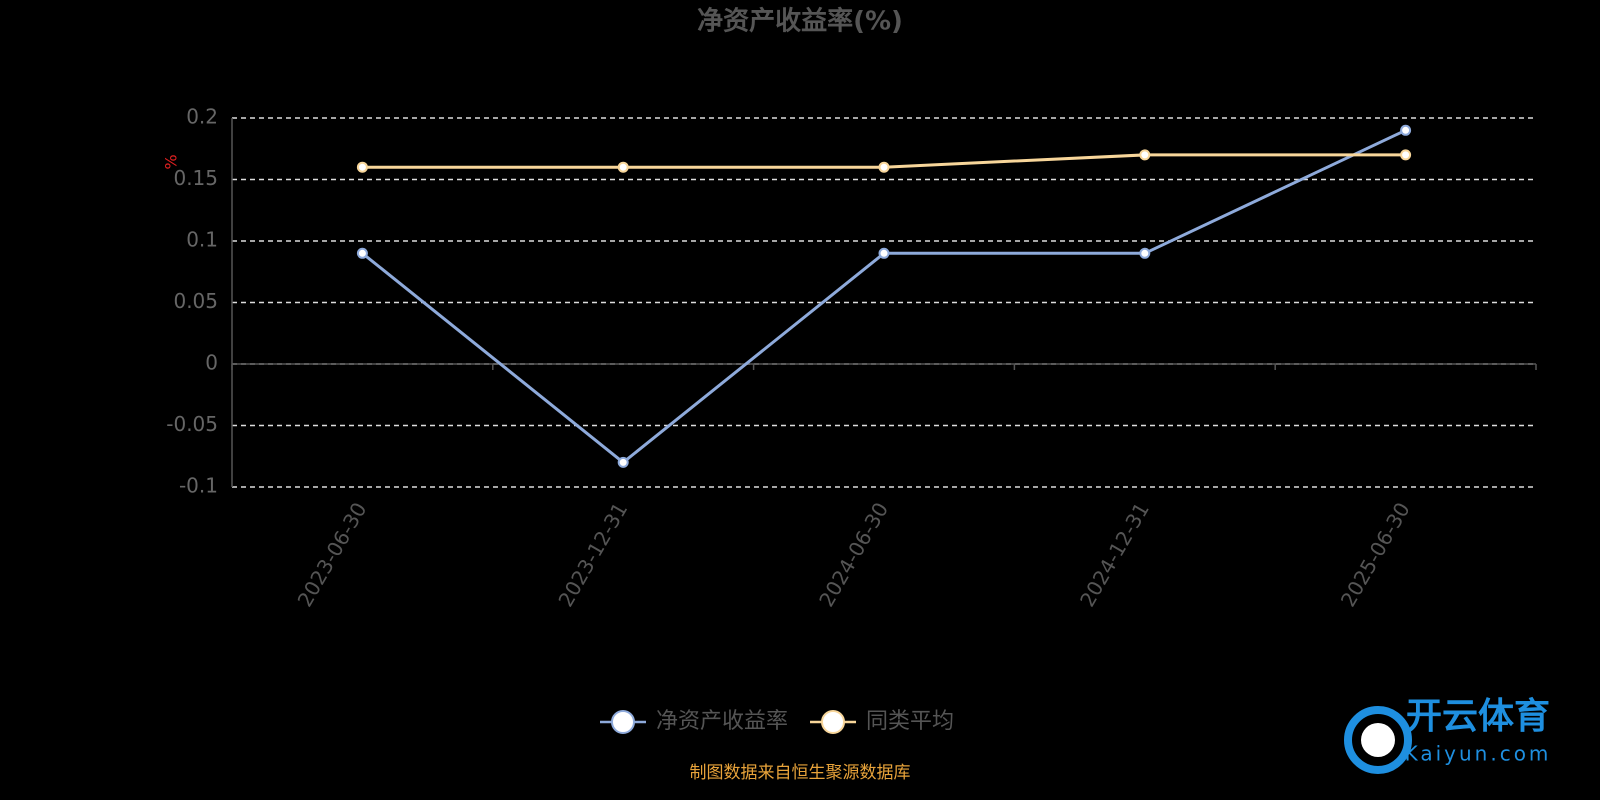 This screenshot has width=1600, height=800. I want to click on source-note: 制图数据来自恒生聚源数据库, so click(800, 773).